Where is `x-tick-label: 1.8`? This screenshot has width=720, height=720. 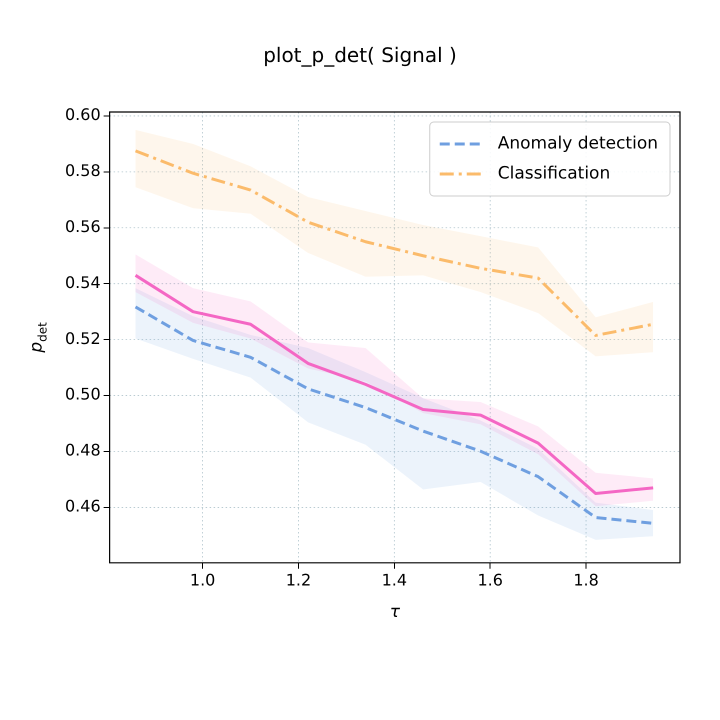
x-tick-label: 1.8 is located at coordinates (586, 580).